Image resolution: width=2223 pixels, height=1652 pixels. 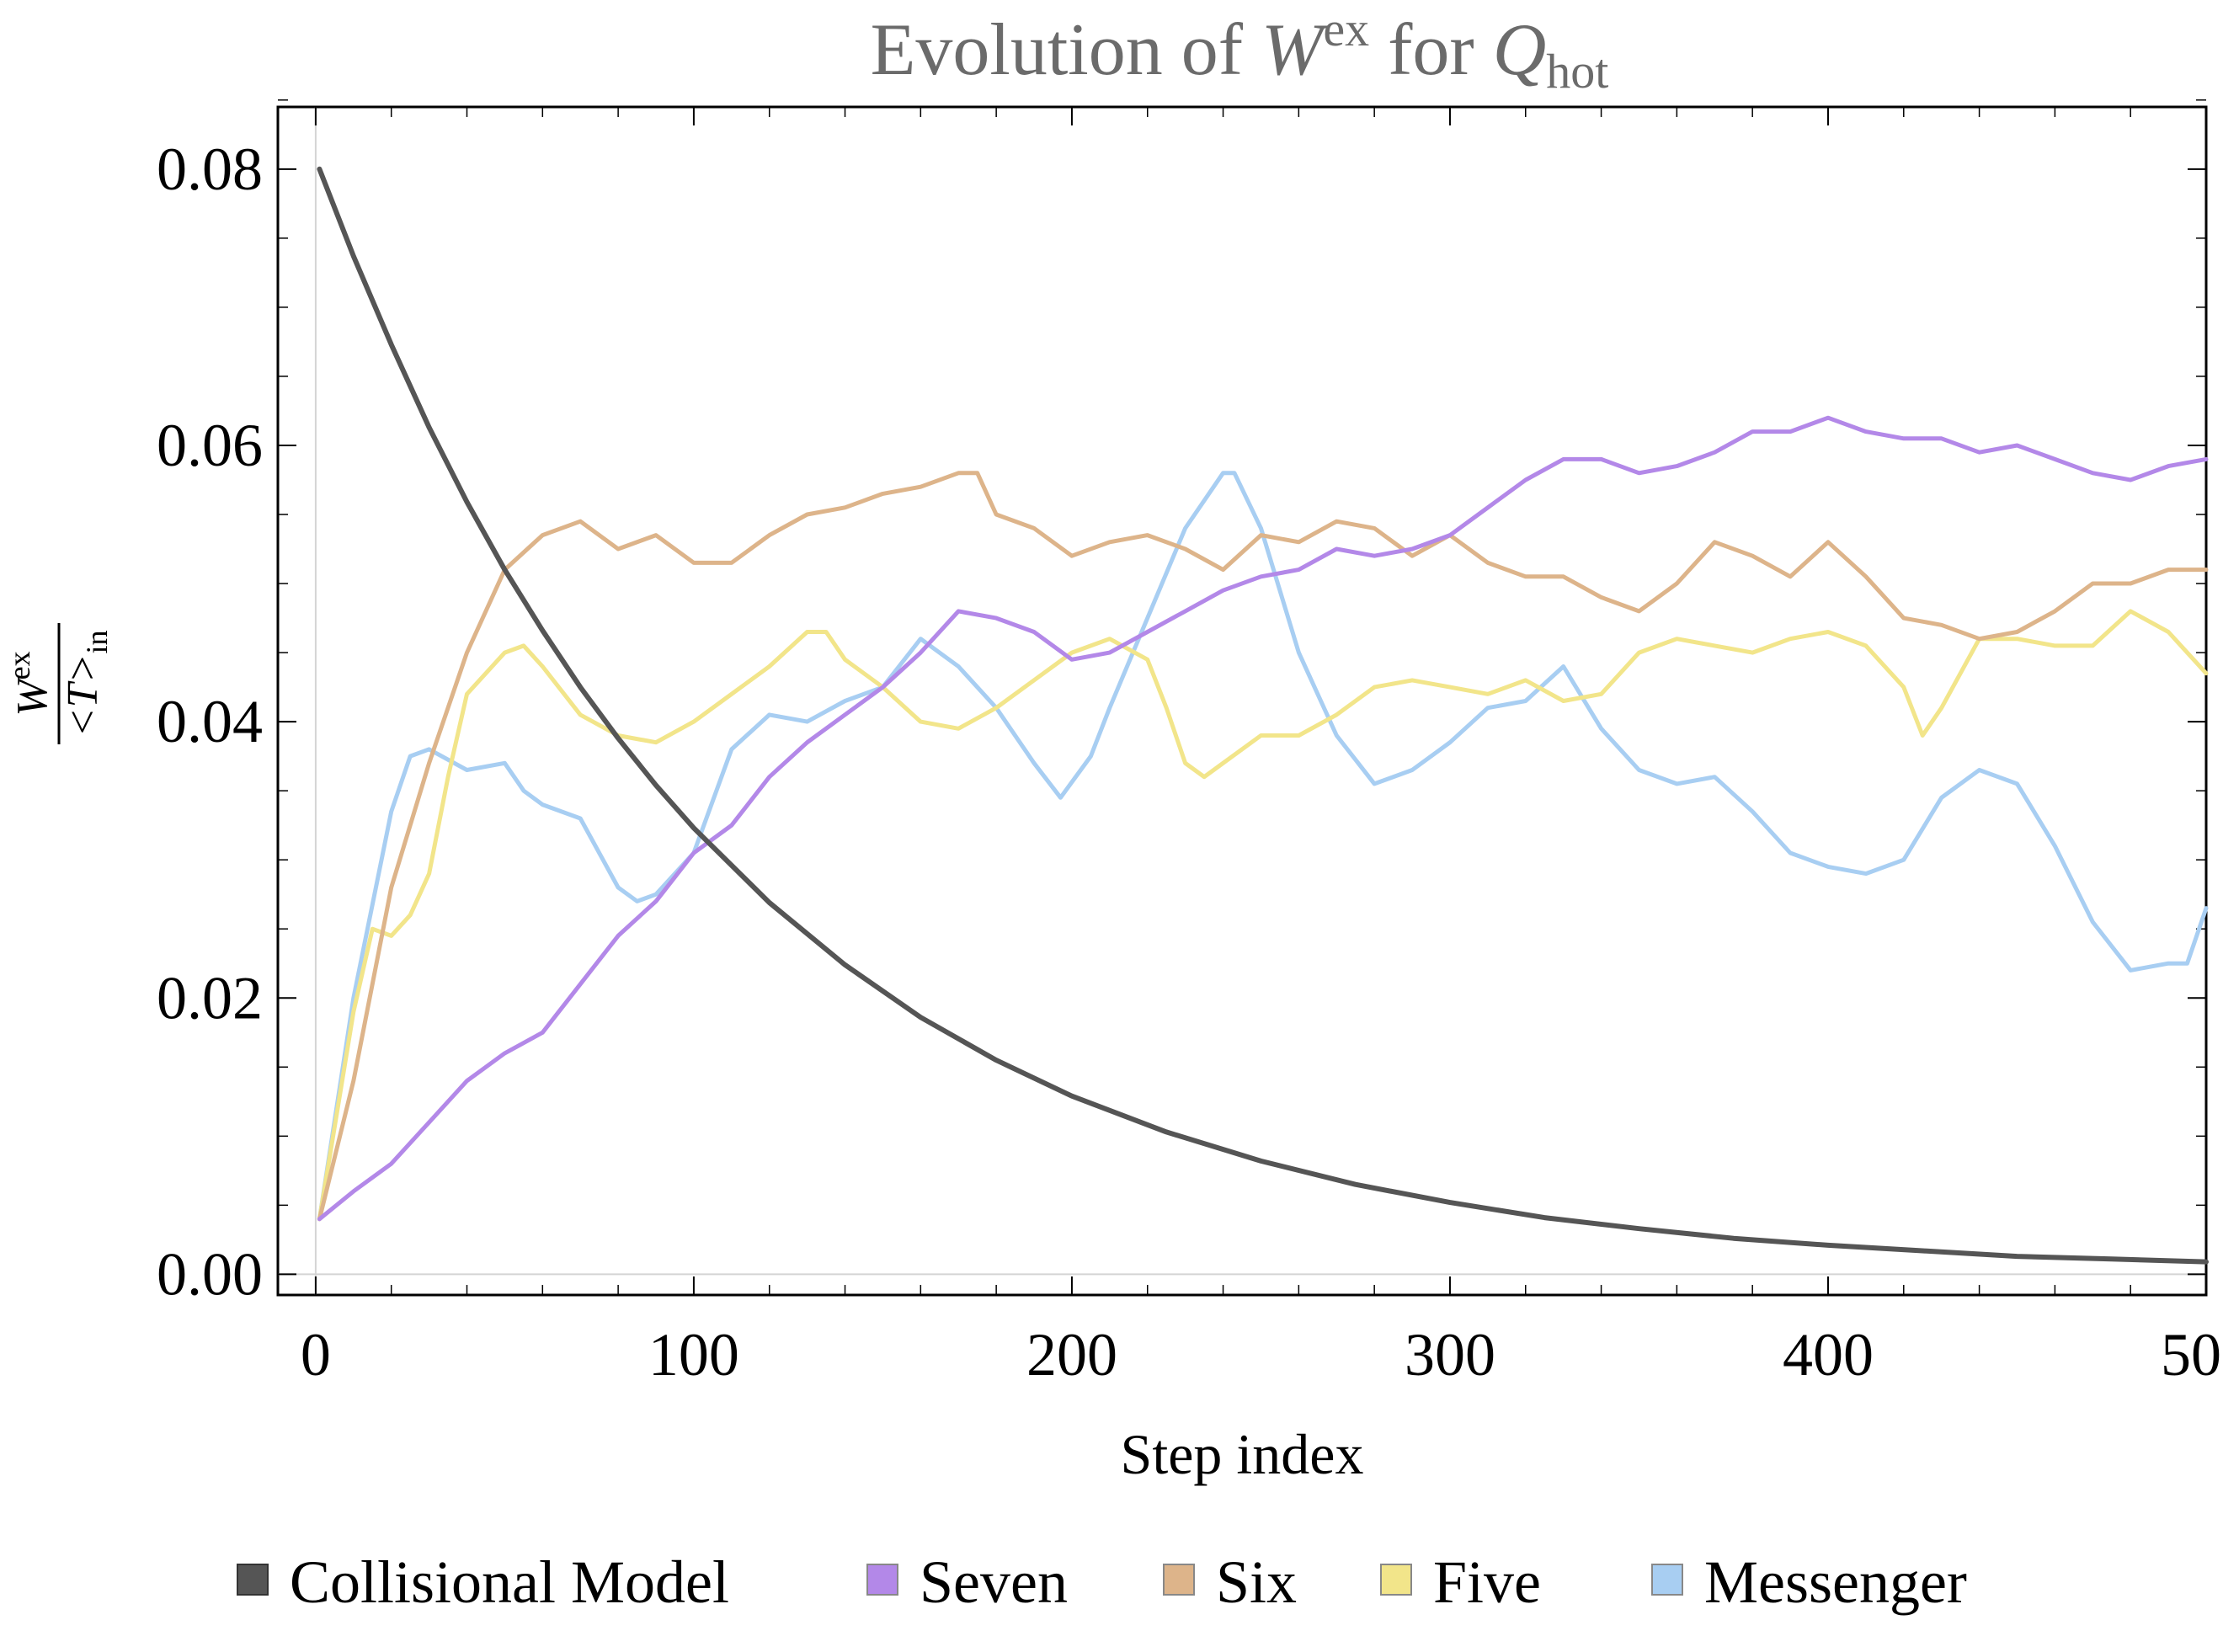 What do you see at coordinates (1450, 1354) in the screenshot?
I see `x-tick-label: 300` at bounding box center [1450, 1354].